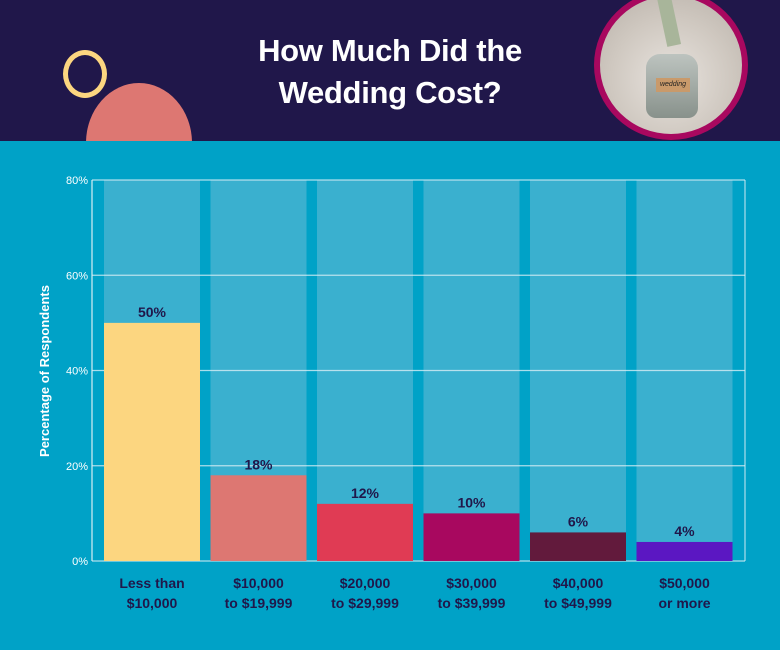 This screenshot has width=780, height=650. I want to click on x-tick-label: Less than, so click(151, 583).